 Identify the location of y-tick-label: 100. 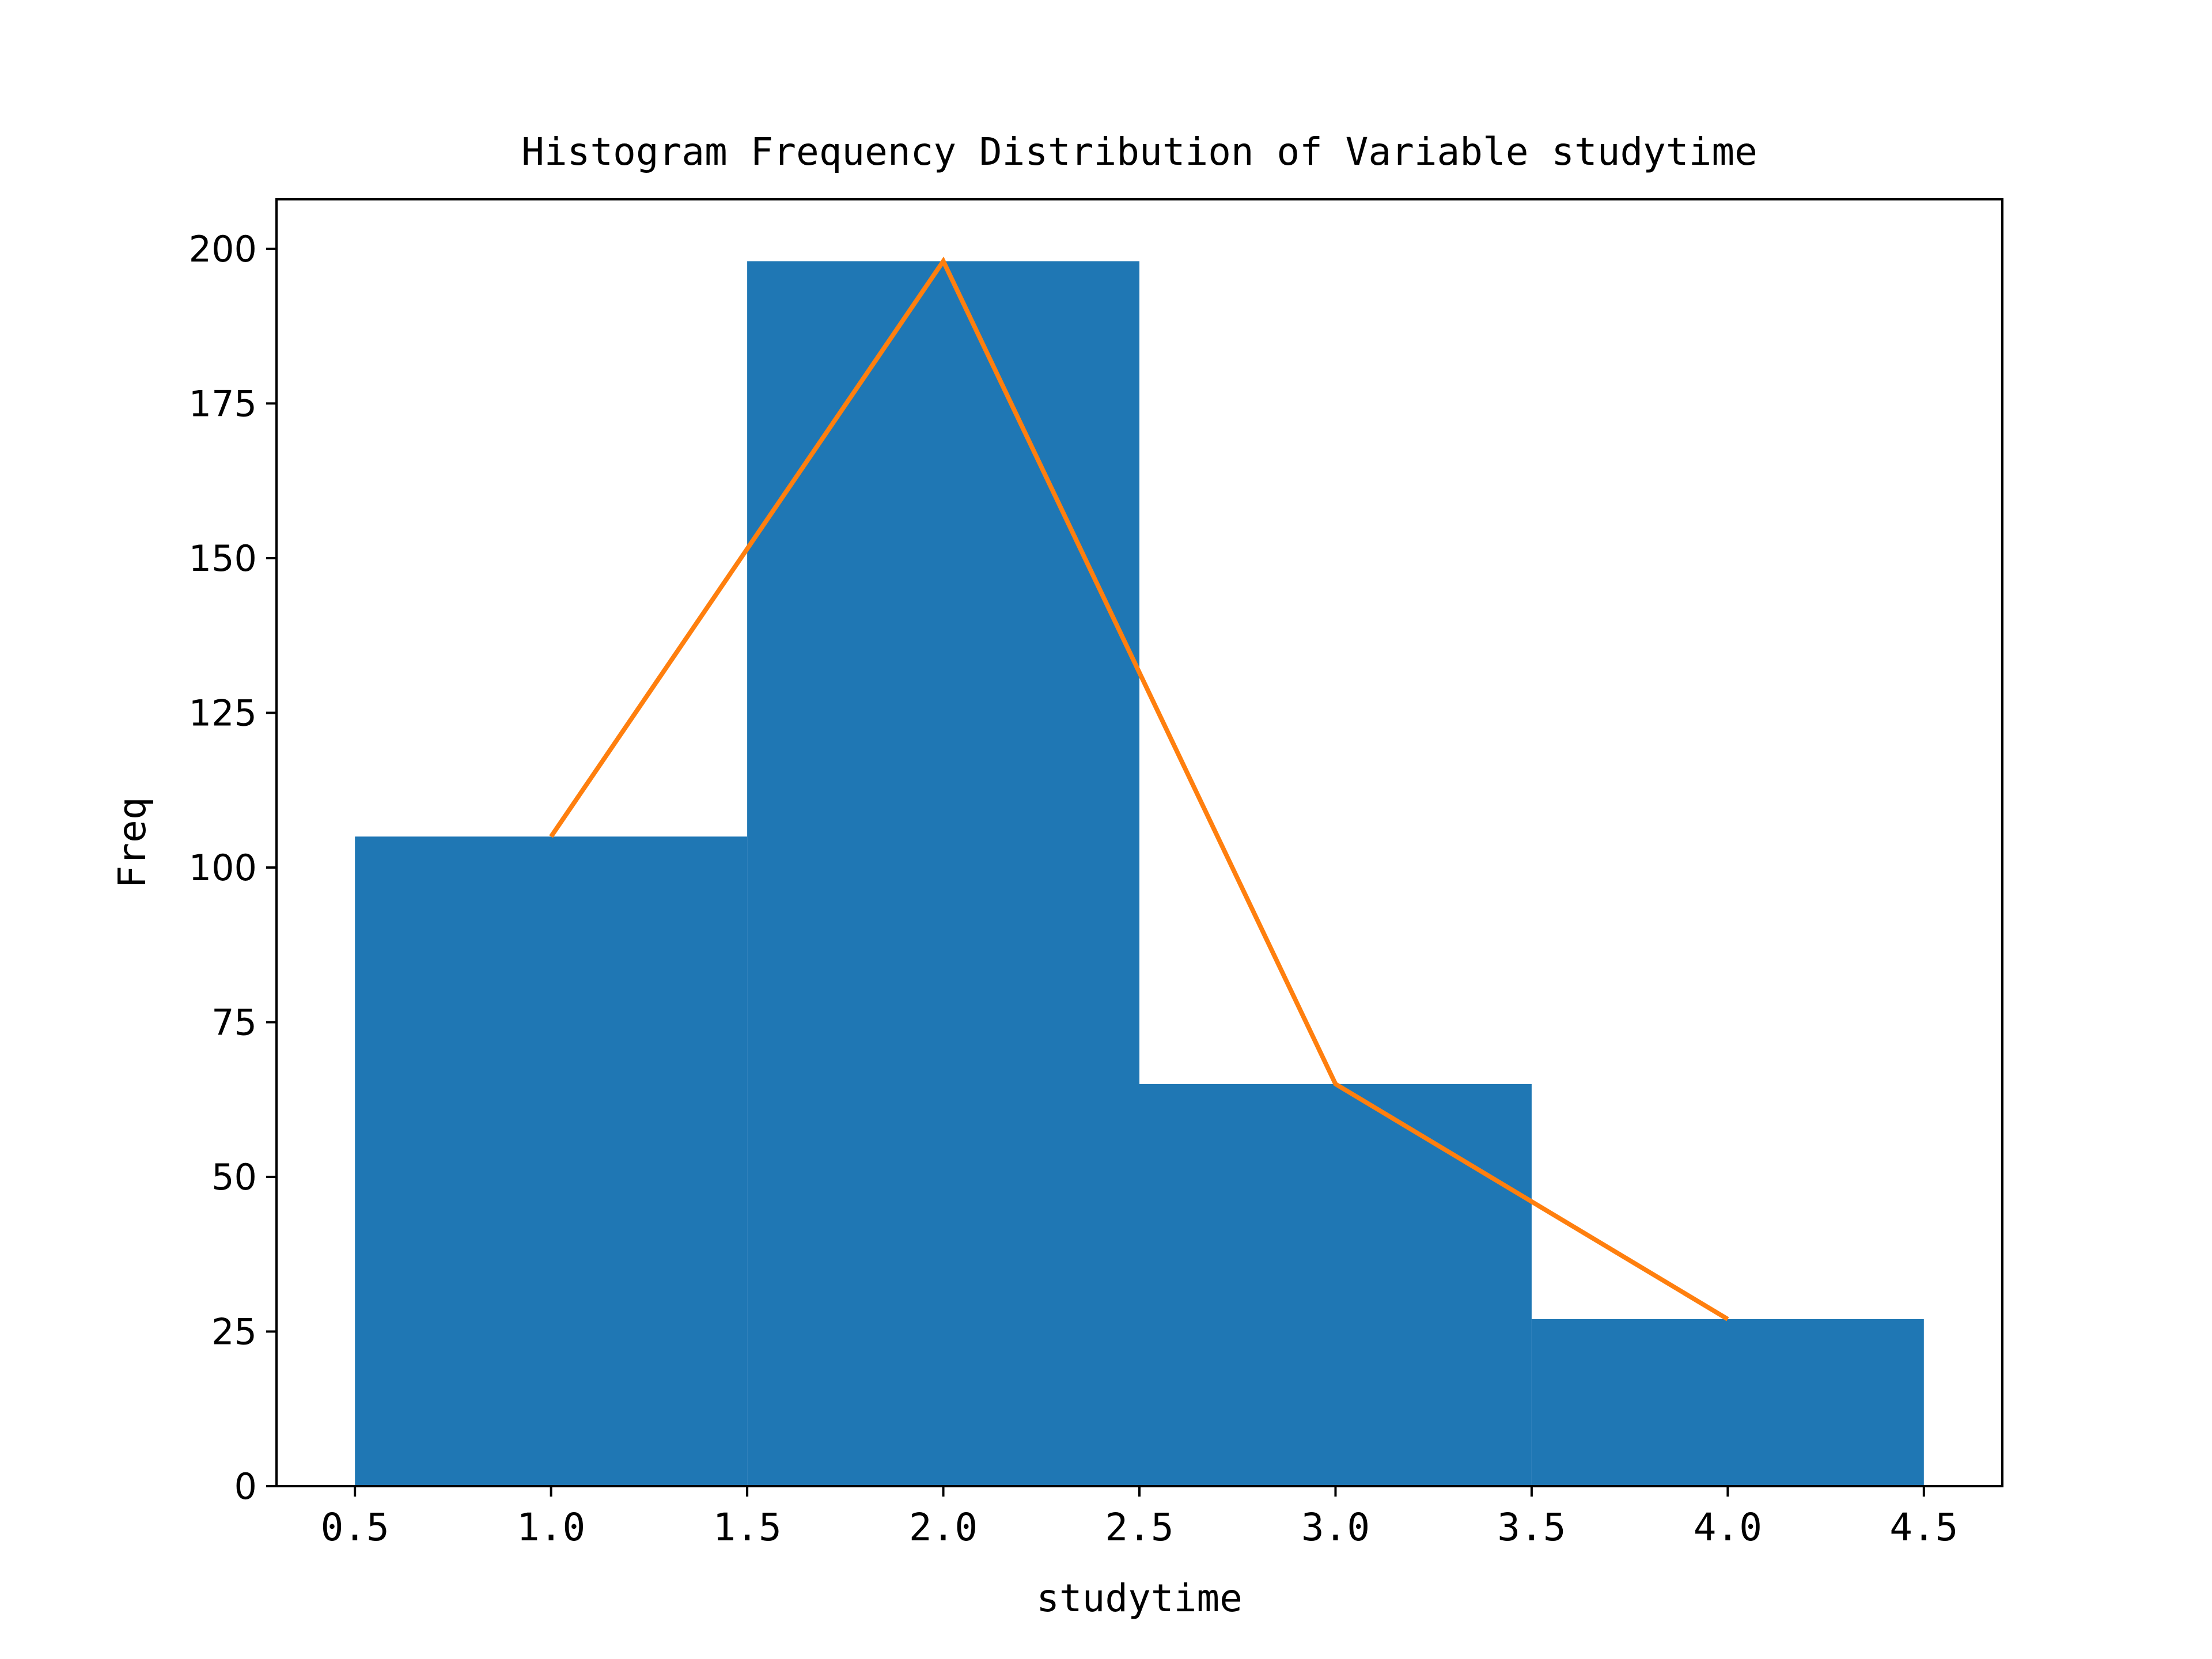
(223, 868).